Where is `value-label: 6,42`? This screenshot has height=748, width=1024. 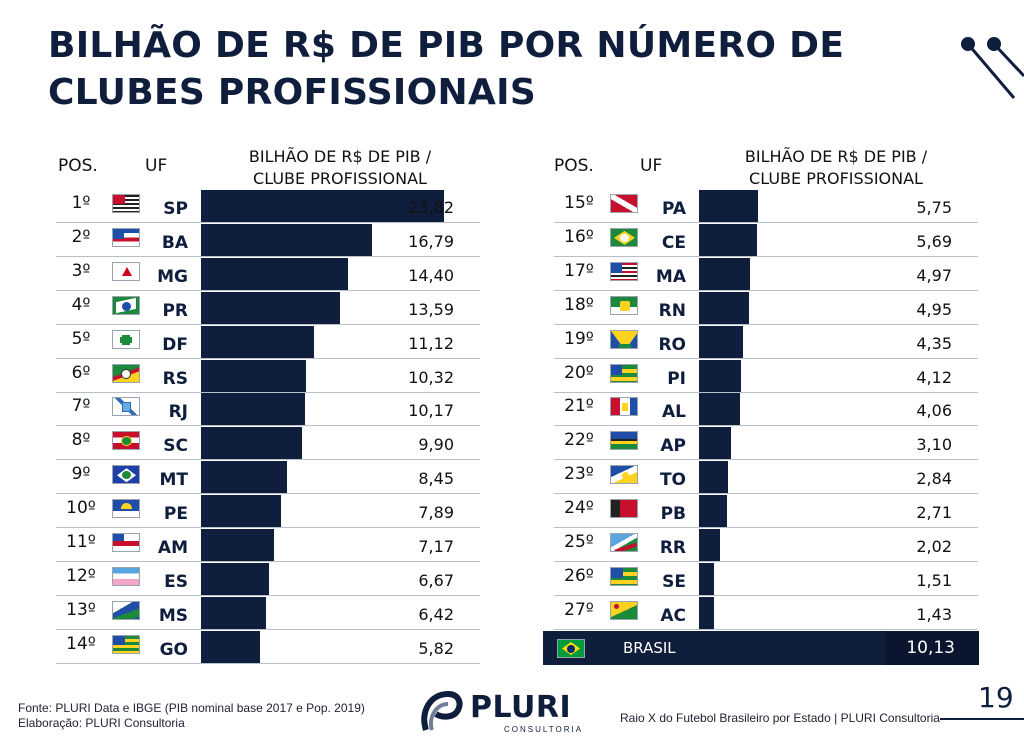
value-label: 6,42 is located at coordinates (436, 614).